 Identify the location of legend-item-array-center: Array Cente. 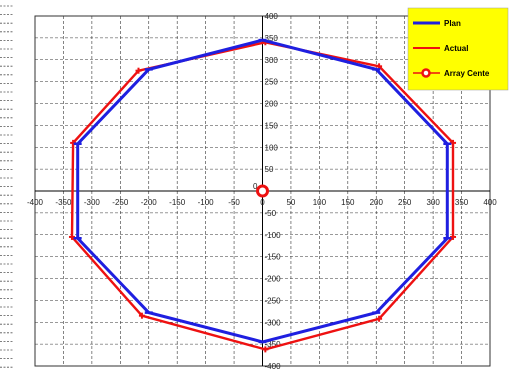
(451, 73).